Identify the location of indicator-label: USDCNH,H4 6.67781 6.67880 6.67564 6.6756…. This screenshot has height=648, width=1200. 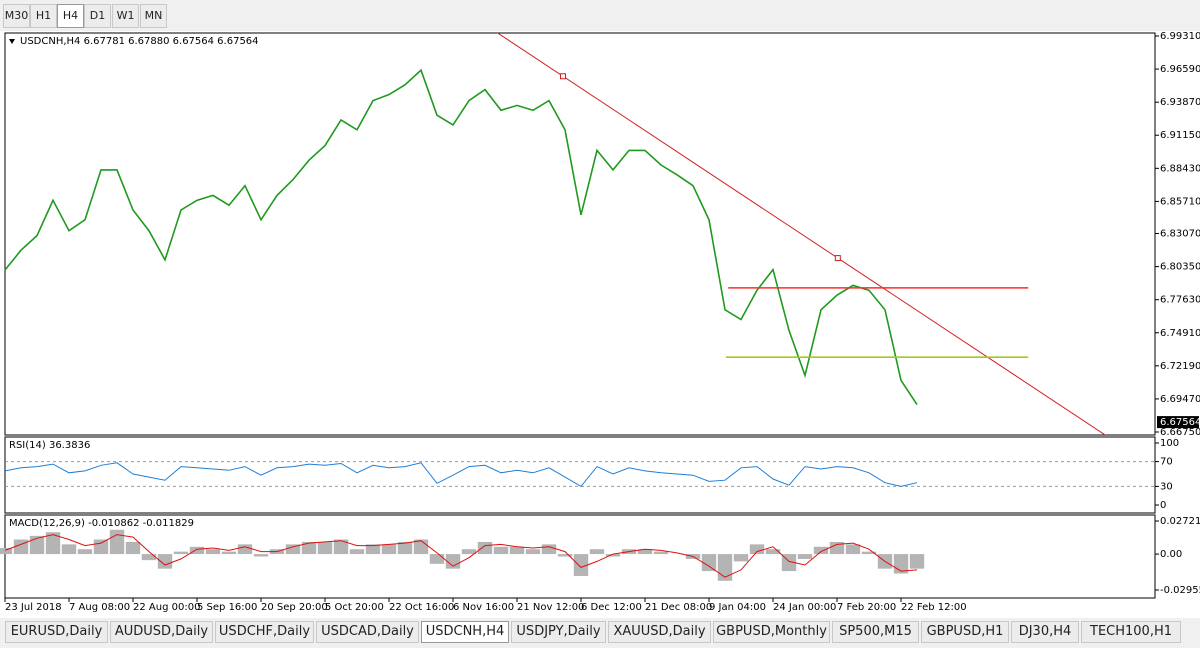
(139, 41).